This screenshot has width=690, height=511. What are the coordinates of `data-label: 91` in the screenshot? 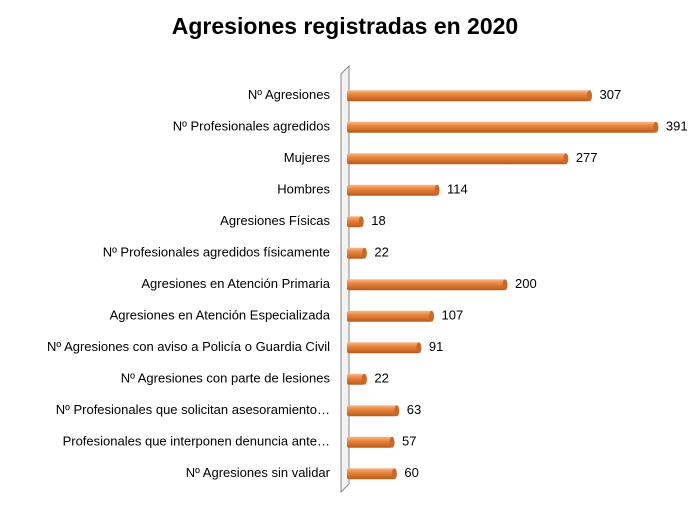 It's located at (436, 346).